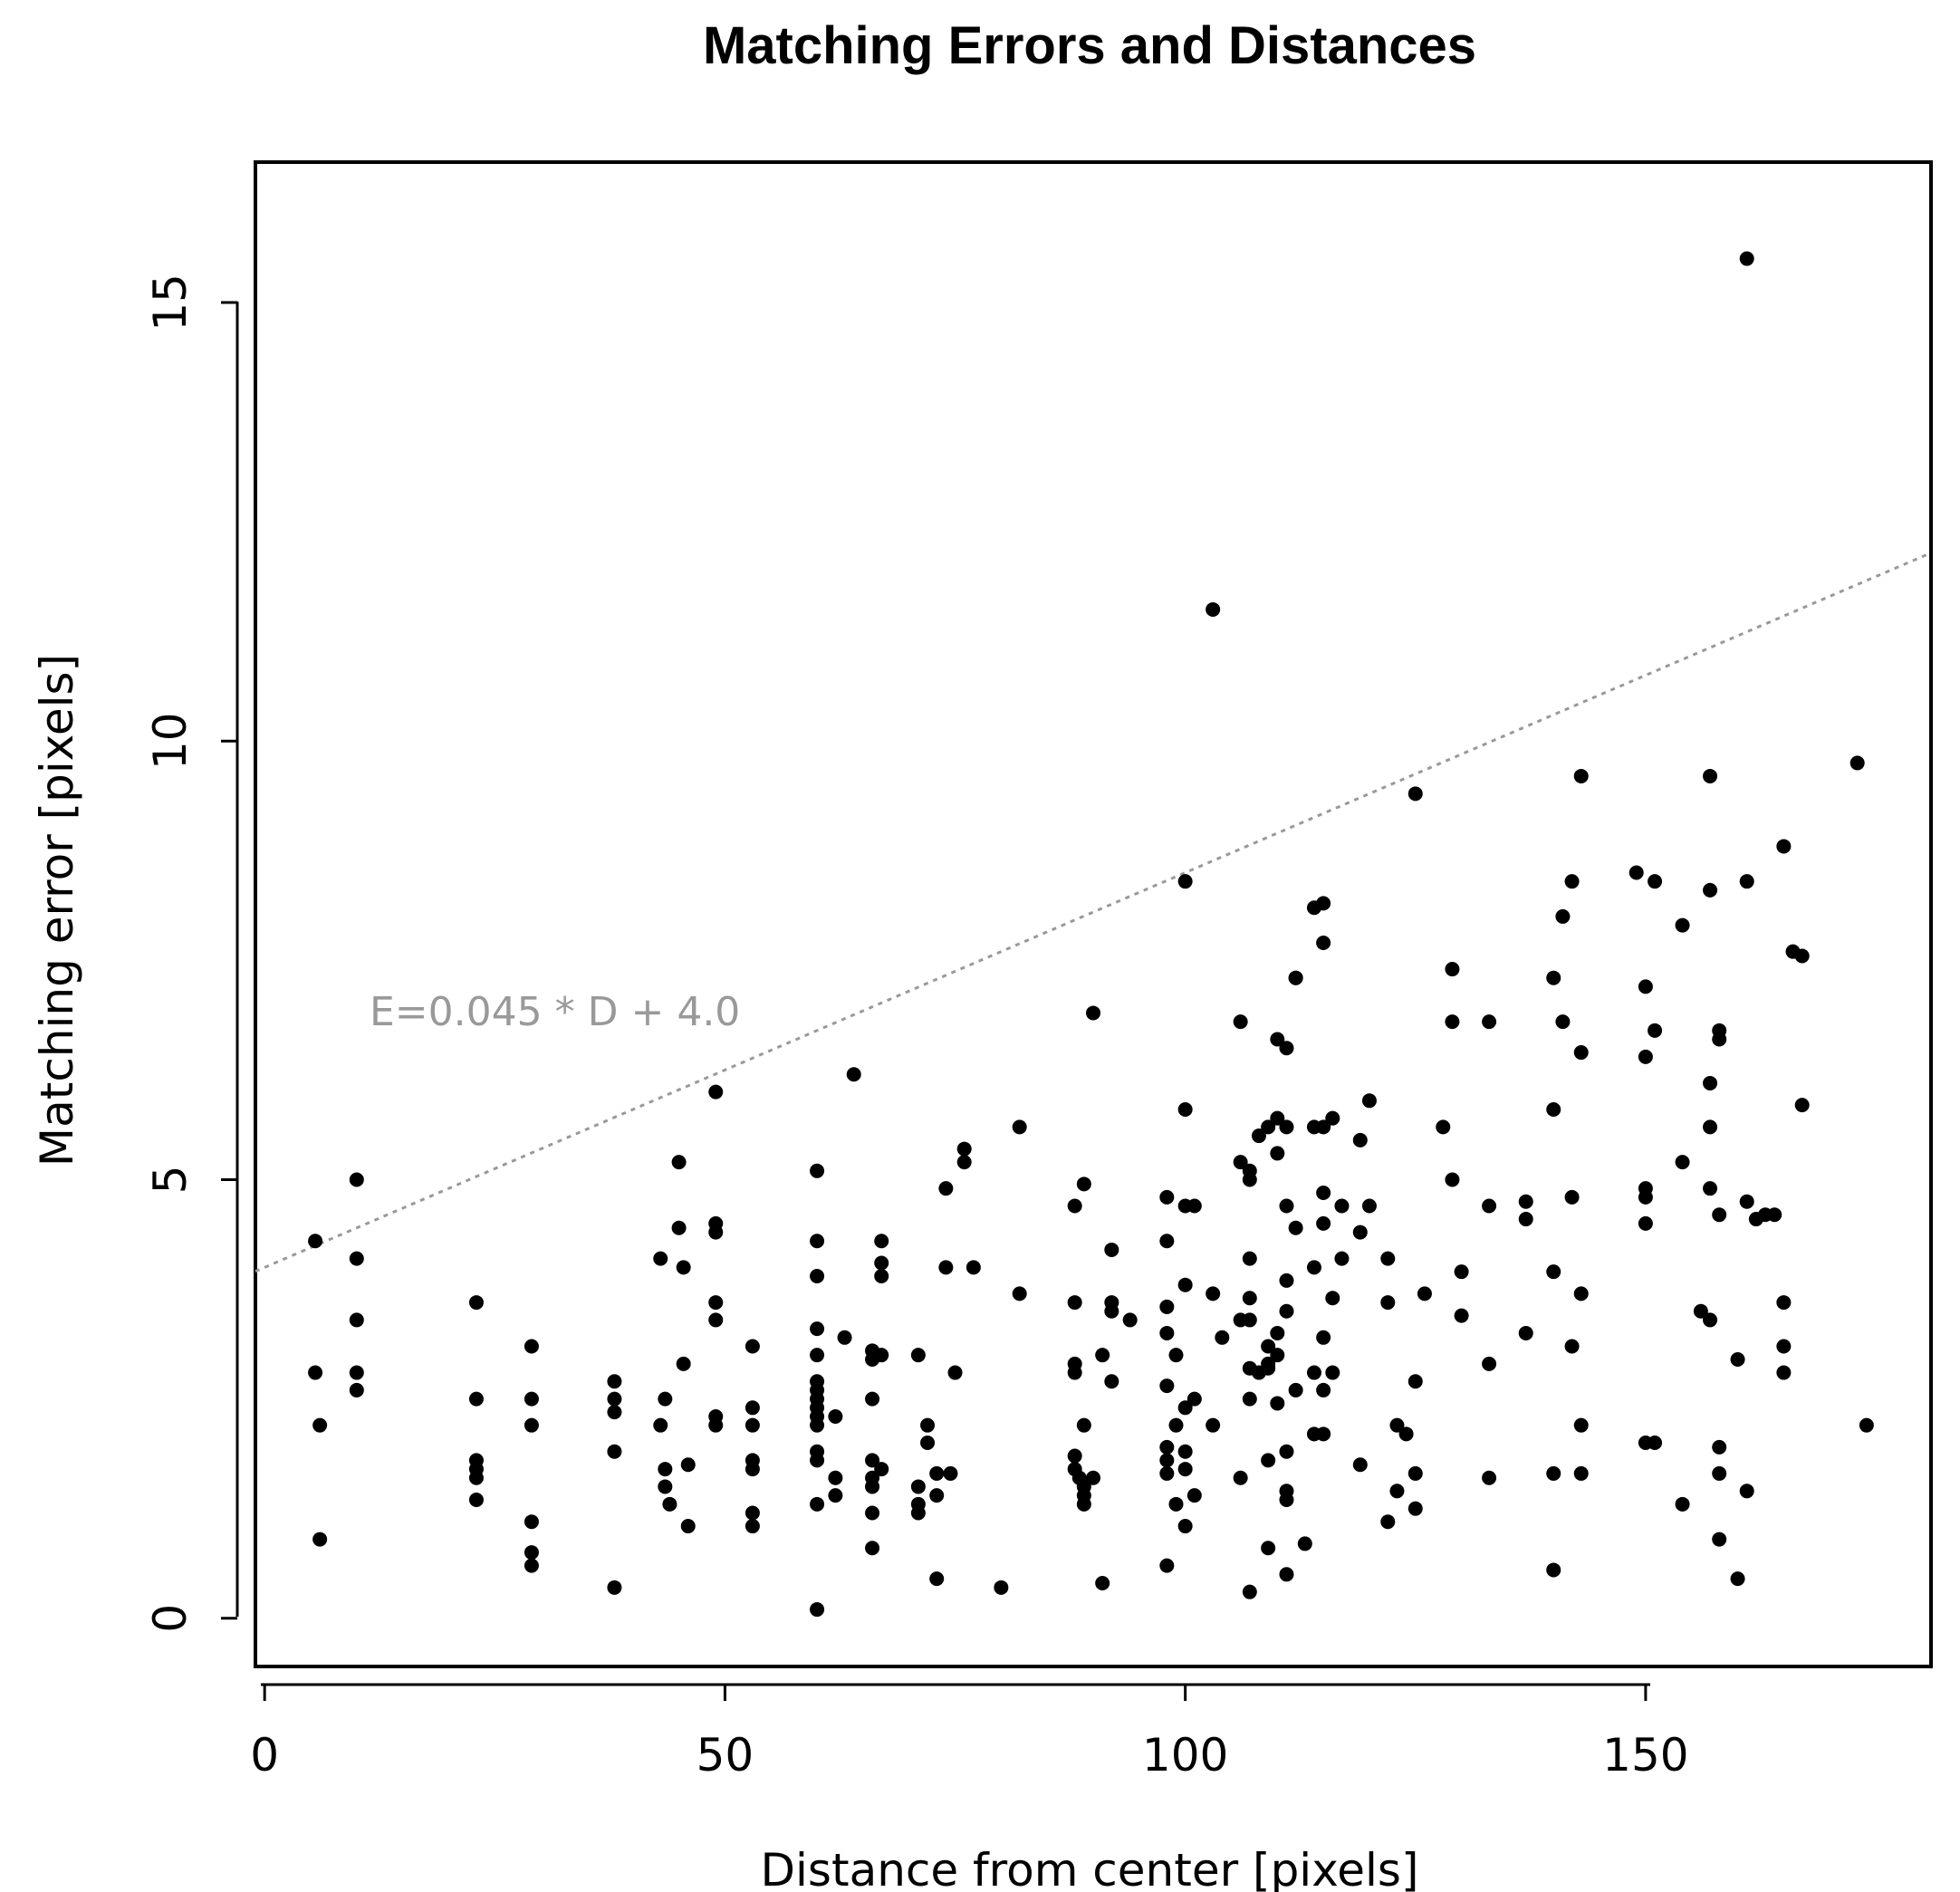 The image size is (1960, 1892). Describe the element at coordinates (969, 1733) in the screenshot. I see `x-axis-ticks: 0 50 100 150` at that location.